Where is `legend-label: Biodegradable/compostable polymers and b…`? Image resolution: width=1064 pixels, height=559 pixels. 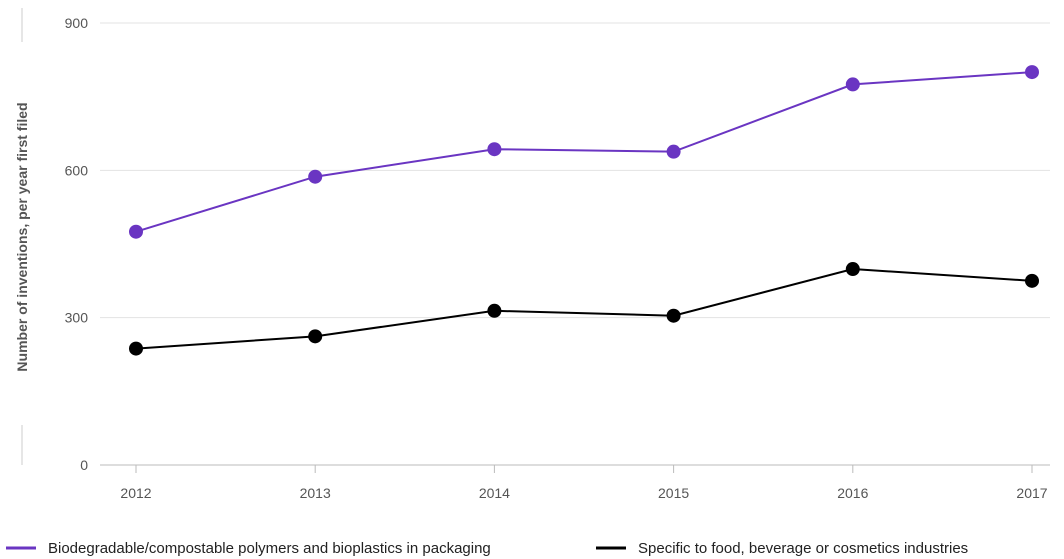 legend-label: Biodegradable/compostable polymers and b… is located at coordinates (269, 548).